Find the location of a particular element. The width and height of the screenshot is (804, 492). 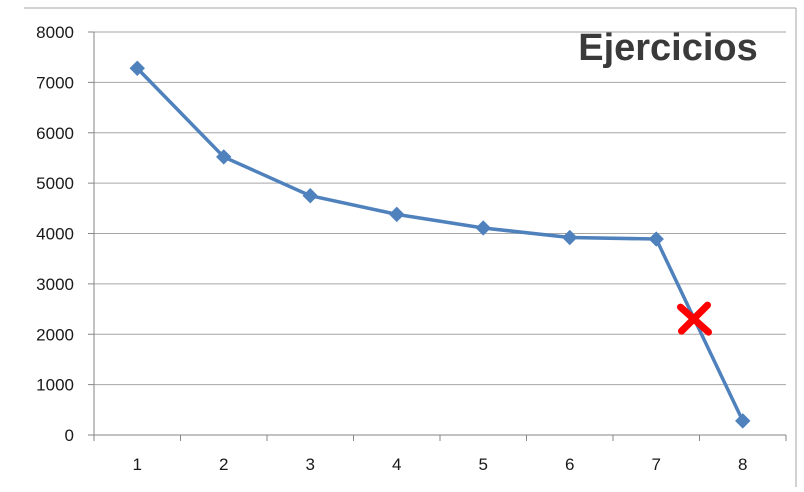

y-tick-label: 7000 is located at coordinates (55, 82).